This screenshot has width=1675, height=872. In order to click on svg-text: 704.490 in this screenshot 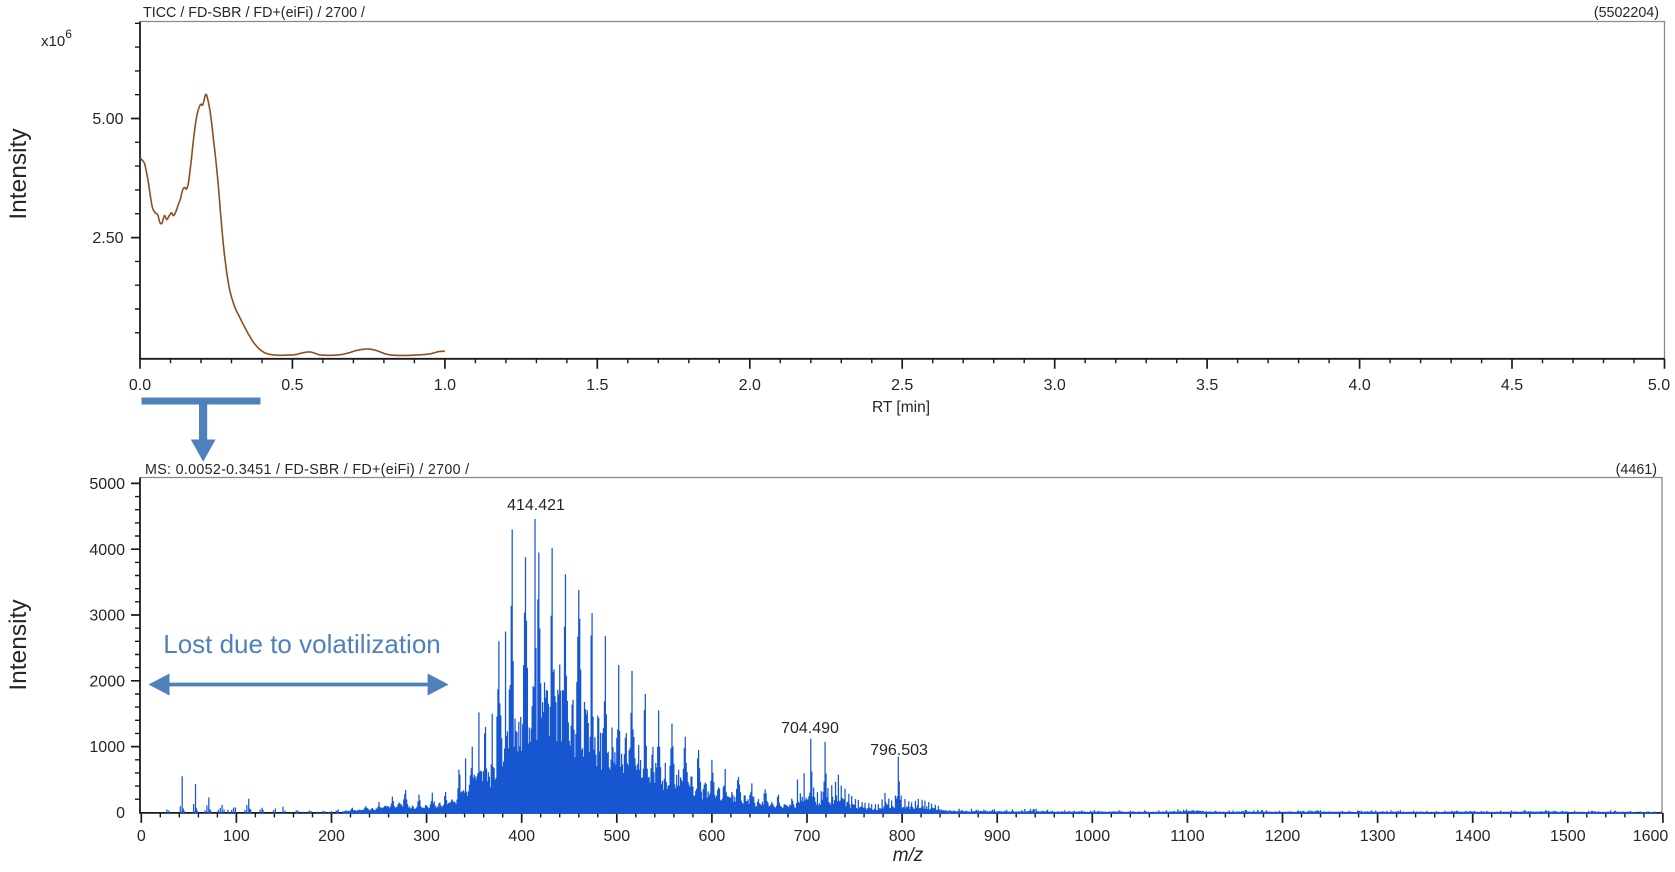, I will do `click(810, 728)`.